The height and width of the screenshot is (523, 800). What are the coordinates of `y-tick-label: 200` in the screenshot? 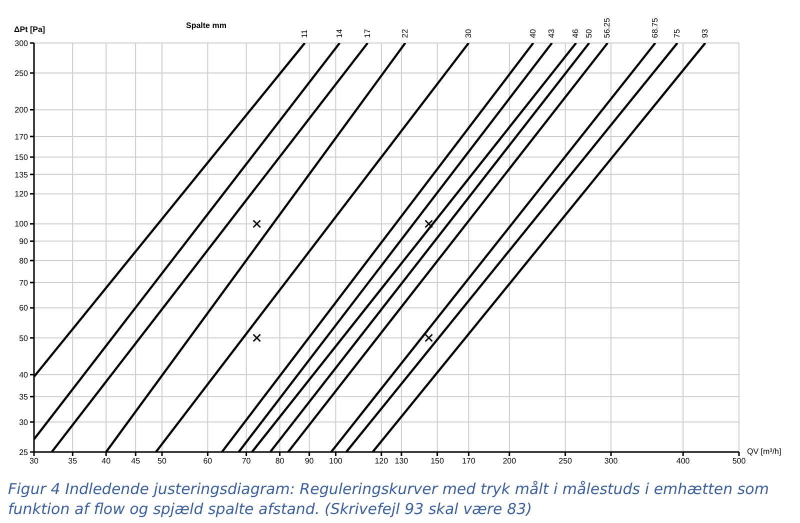 It's located at (21, 110).